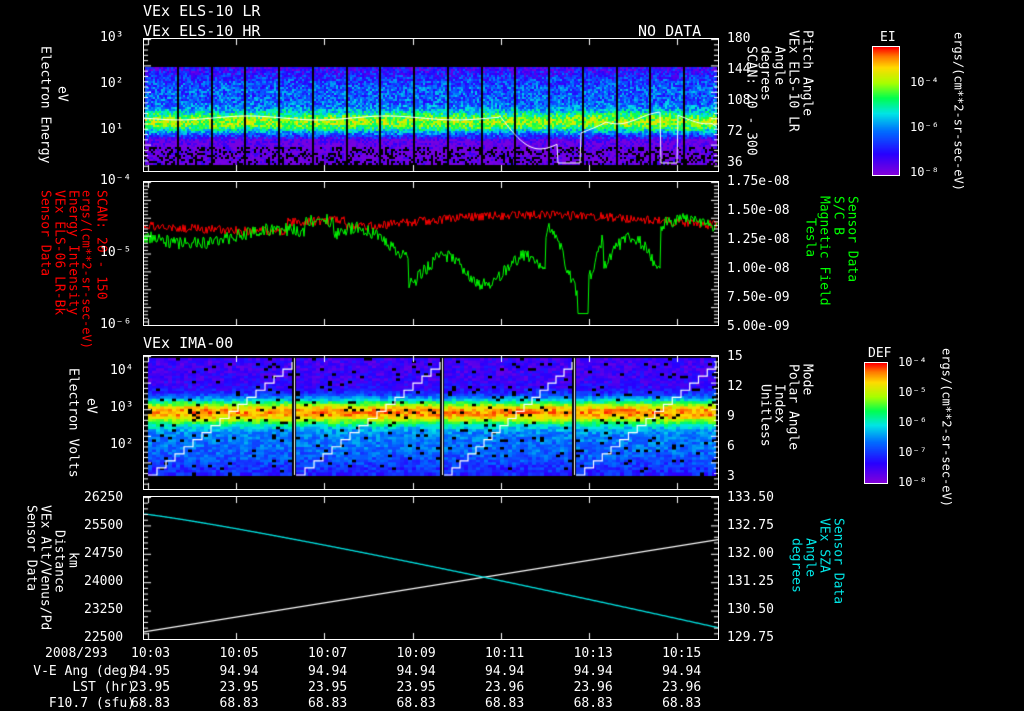 Image resolution: width=1024 pixels, height=711 pixels. What do you see at coordinates (682, 653) in the screenshot?
I see `xaxis-tick-6: 10:15` at bounding box center [682, 653].